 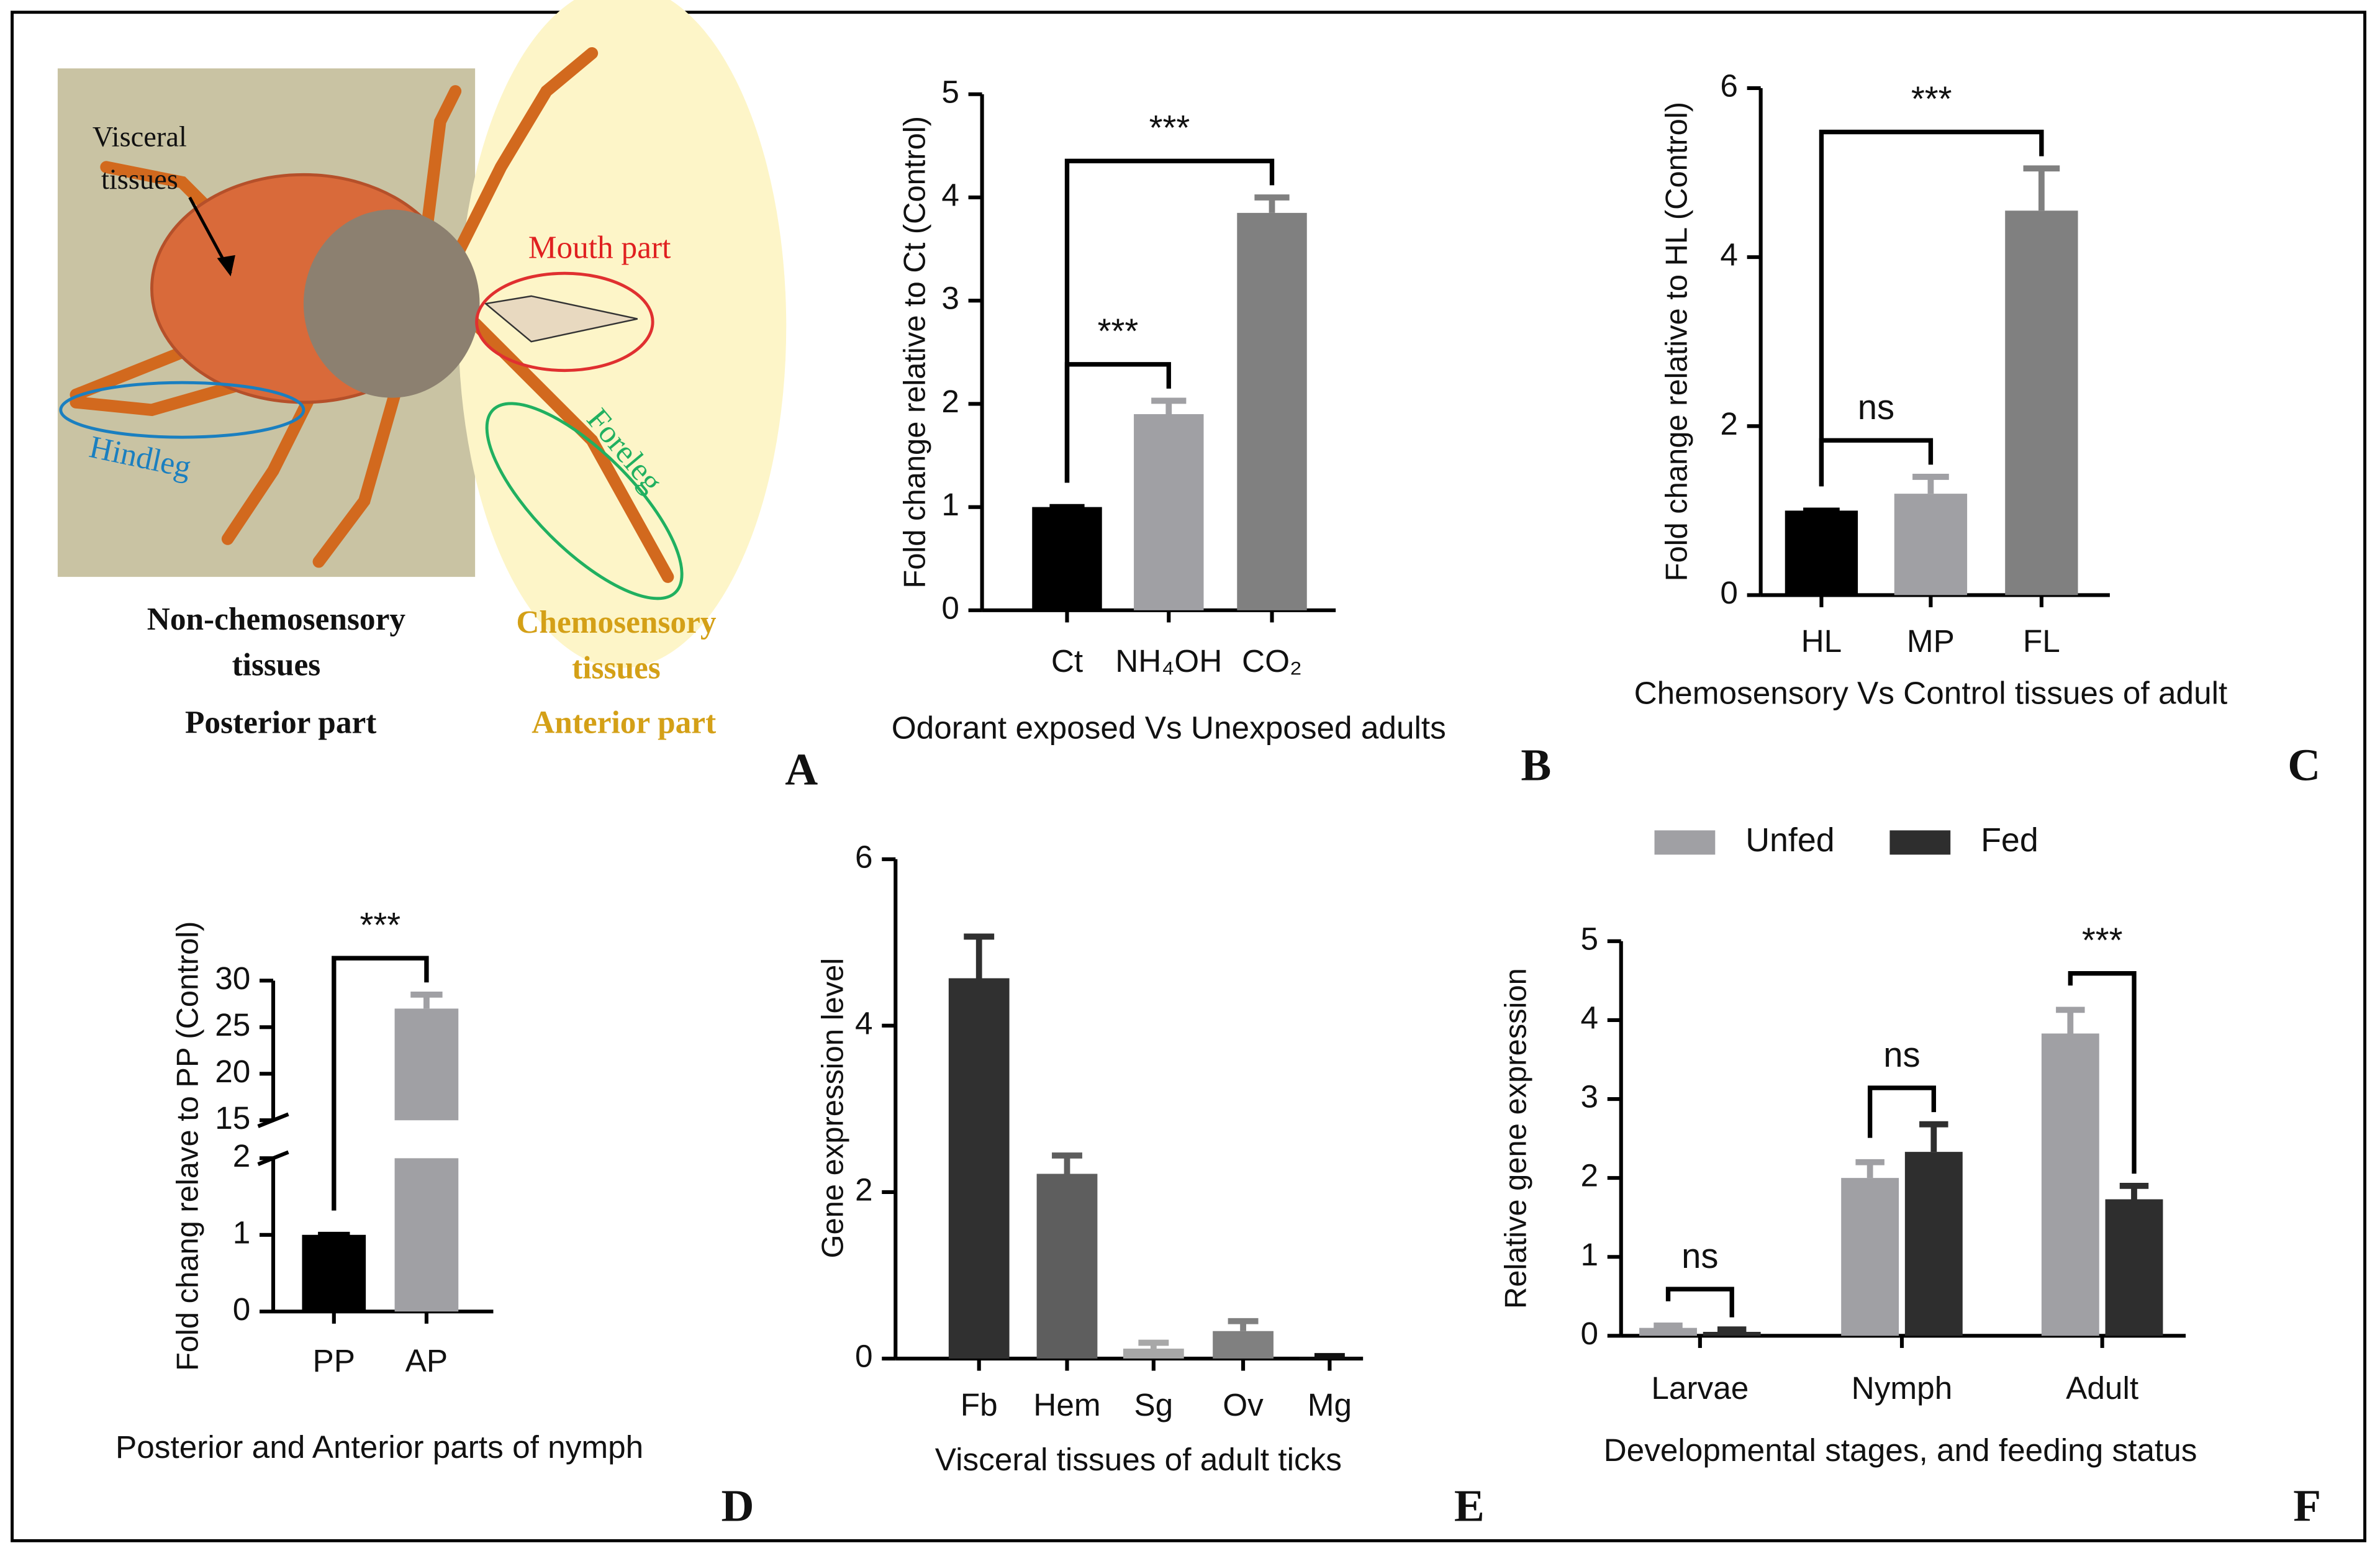 I want to click on x-tick-label: PP, so click(x=334, y=1361).